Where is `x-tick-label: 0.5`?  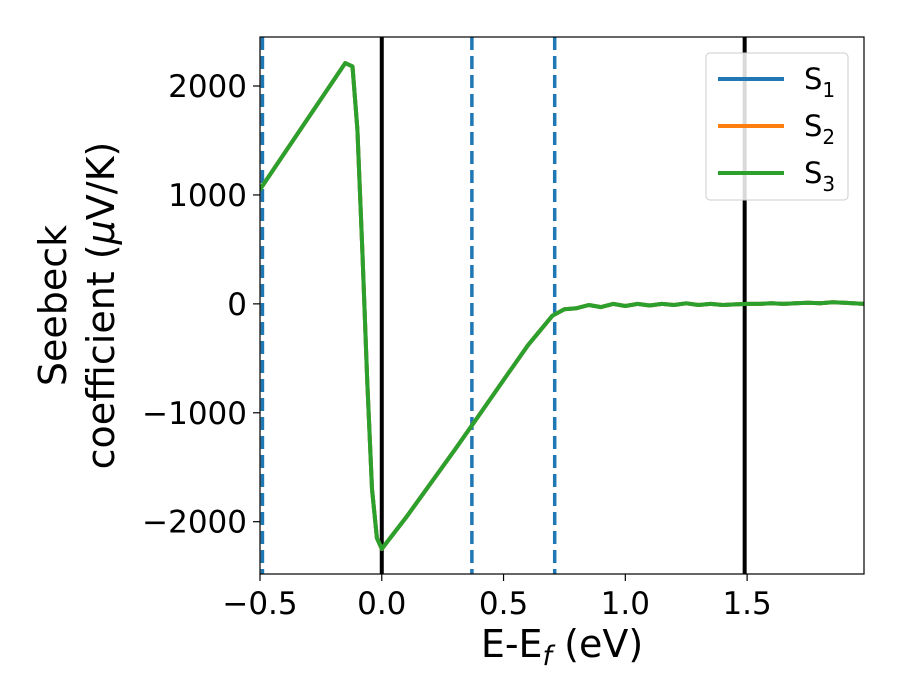 x-tick-label: 0.5 is located at coordinates (503, 604).